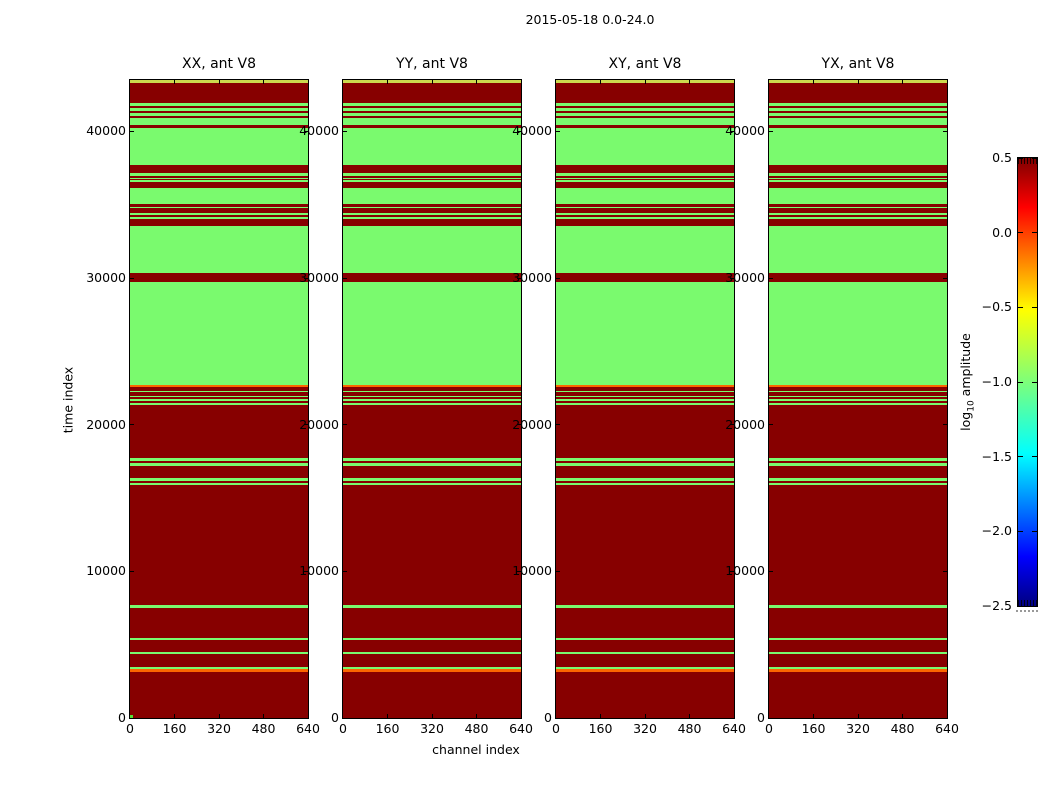 The image size is (1050, 800). I want to click on panel-title-xx: XX, ant V8, so click(219, 64).